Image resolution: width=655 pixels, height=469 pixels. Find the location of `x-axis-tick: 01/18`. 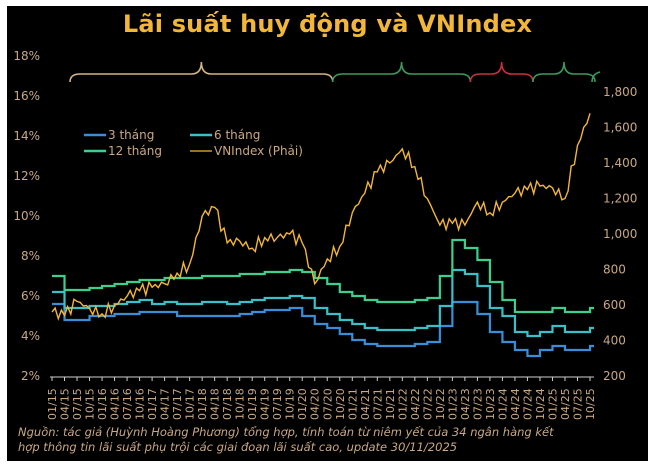

x-axis-tick: 01/18 is located at coordinates (202, 404).